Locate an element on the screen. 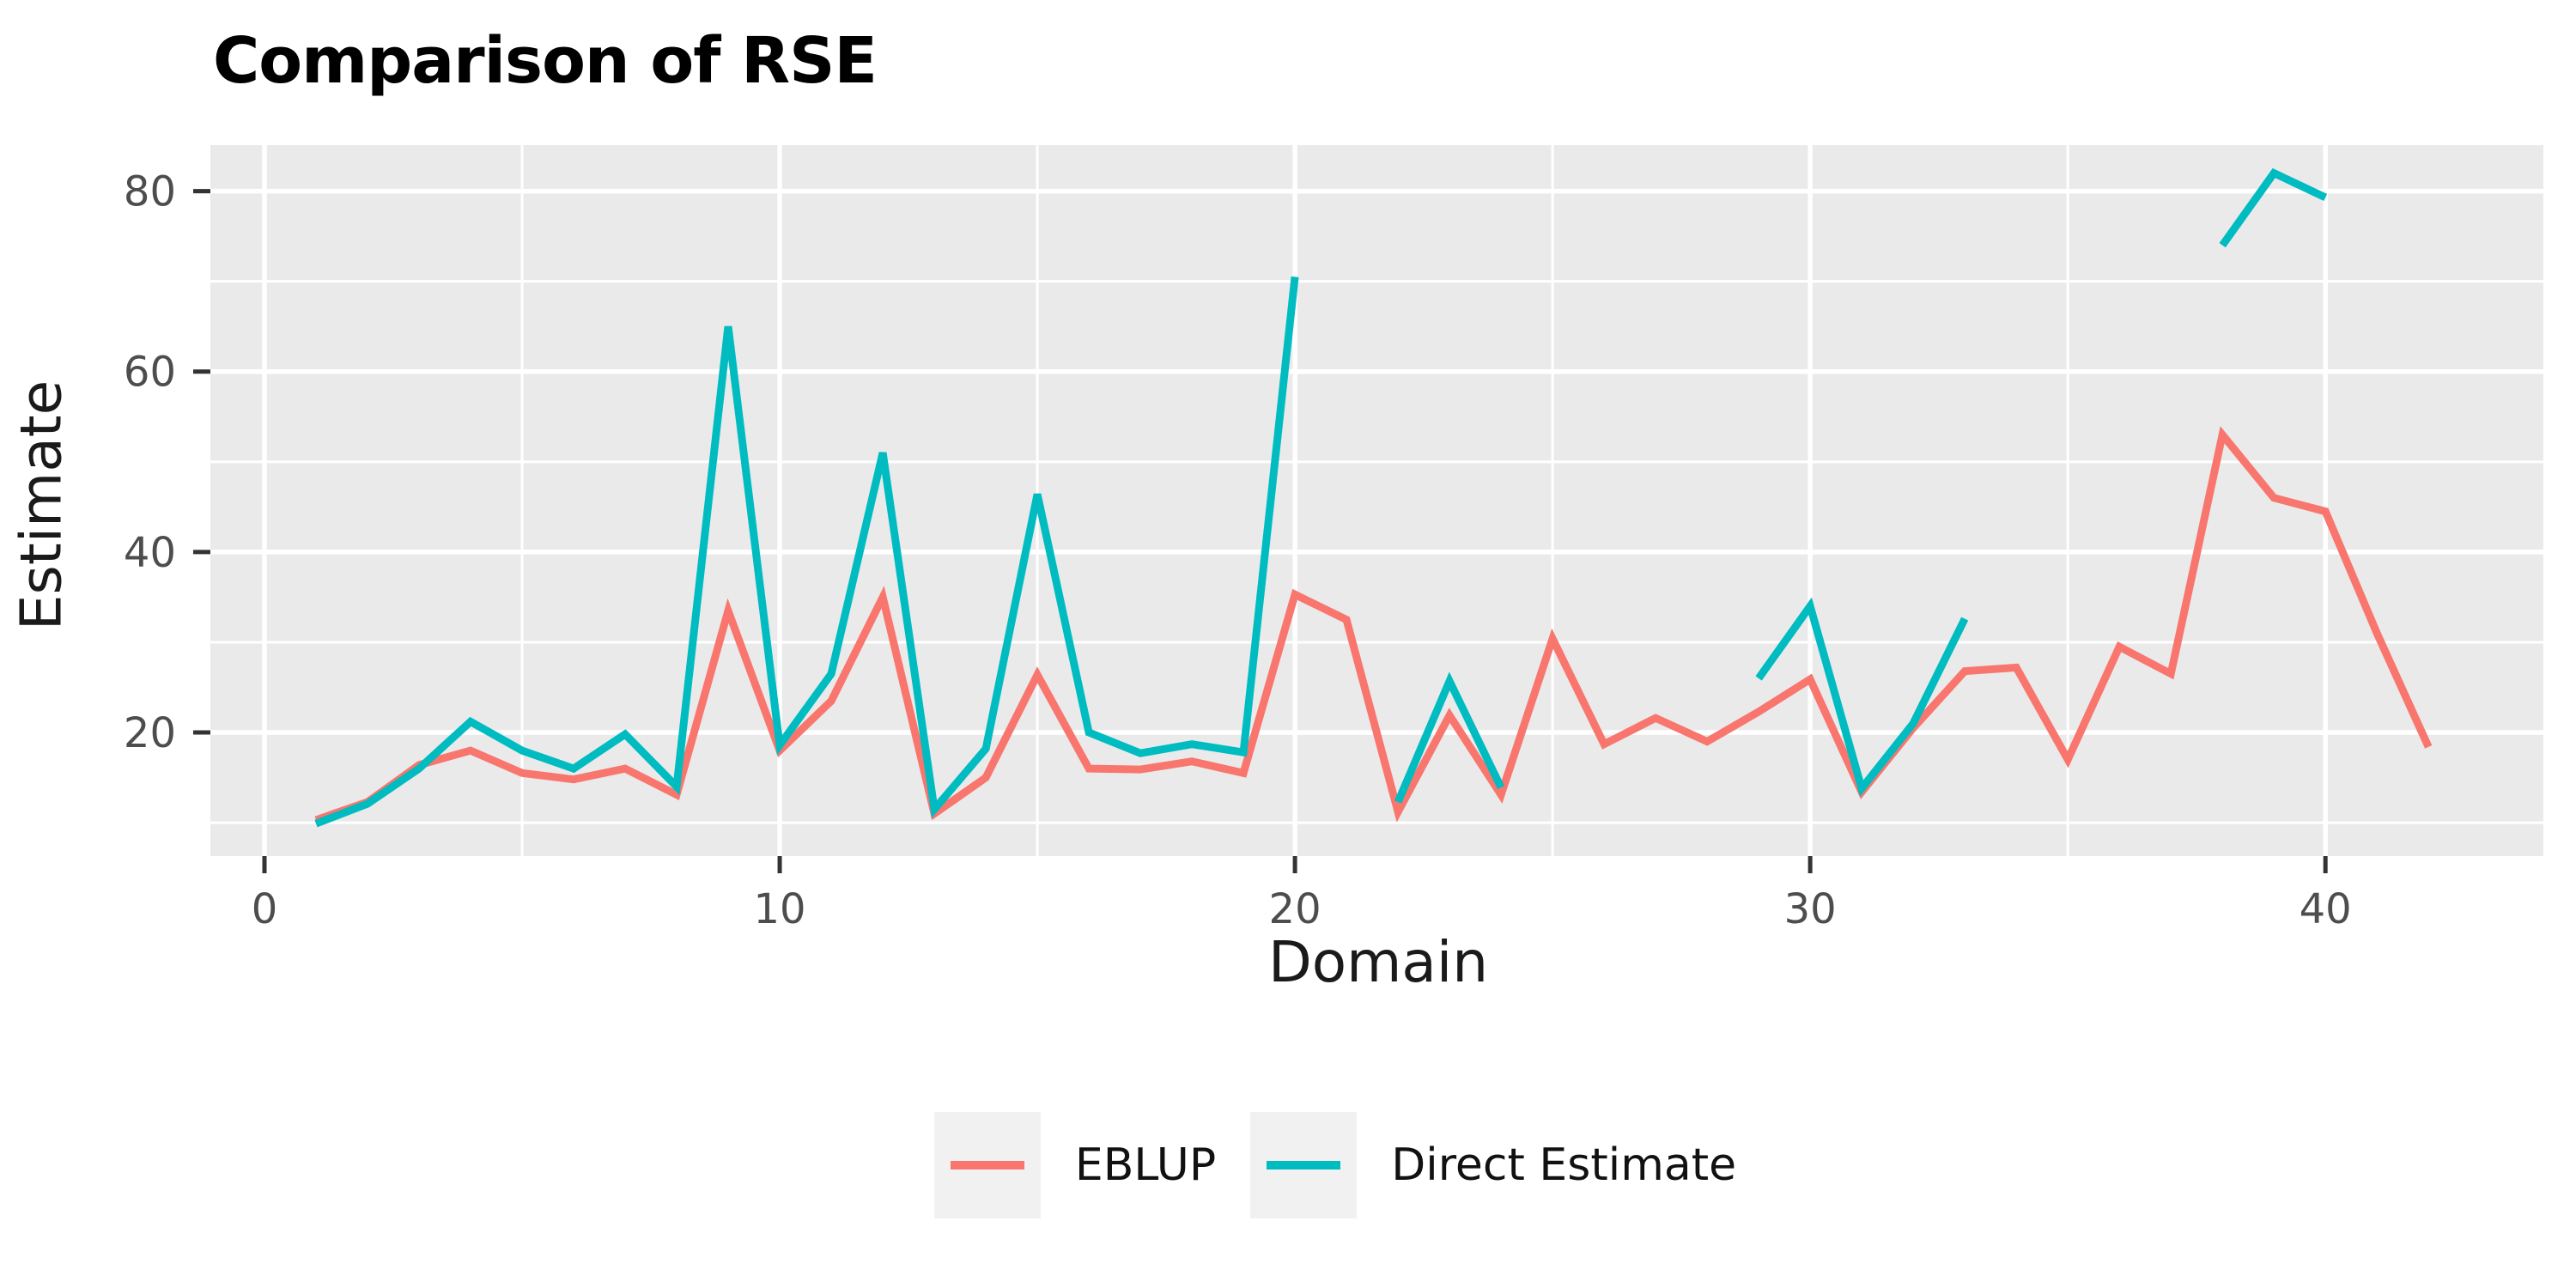 The height and width of the screenshot is (1288, 2576). direct-estimate-line-swatch is located at coordinates (1304, 1166).